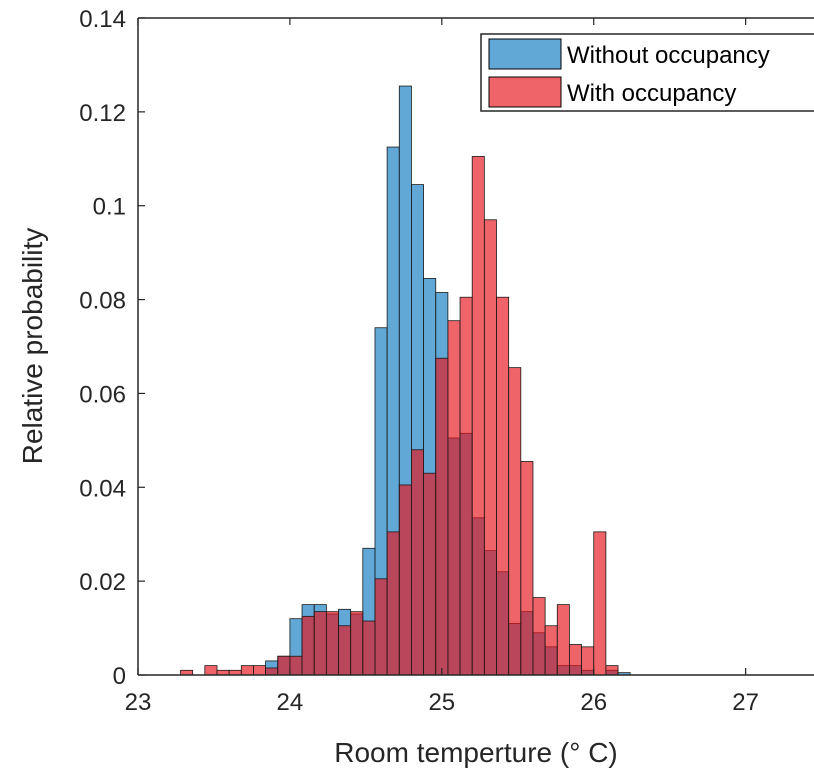 This screenshot has height=776, width=814. Describe the element at coordinates (525, 92) in the screenshot. I see `legend-swatch-with-occupancy` at that location.